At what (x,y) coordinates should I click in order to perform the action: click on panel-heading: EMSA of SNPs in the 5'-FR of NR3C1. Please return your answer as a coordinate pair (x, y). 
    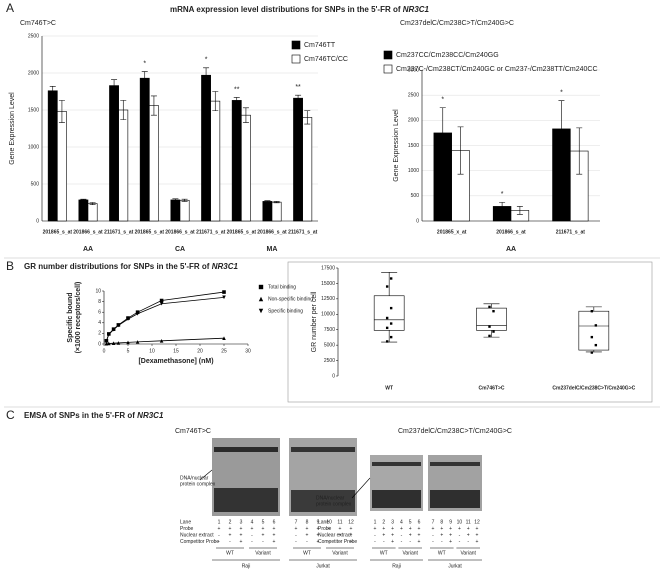
    Looking at the image, I should click on (94, 415).